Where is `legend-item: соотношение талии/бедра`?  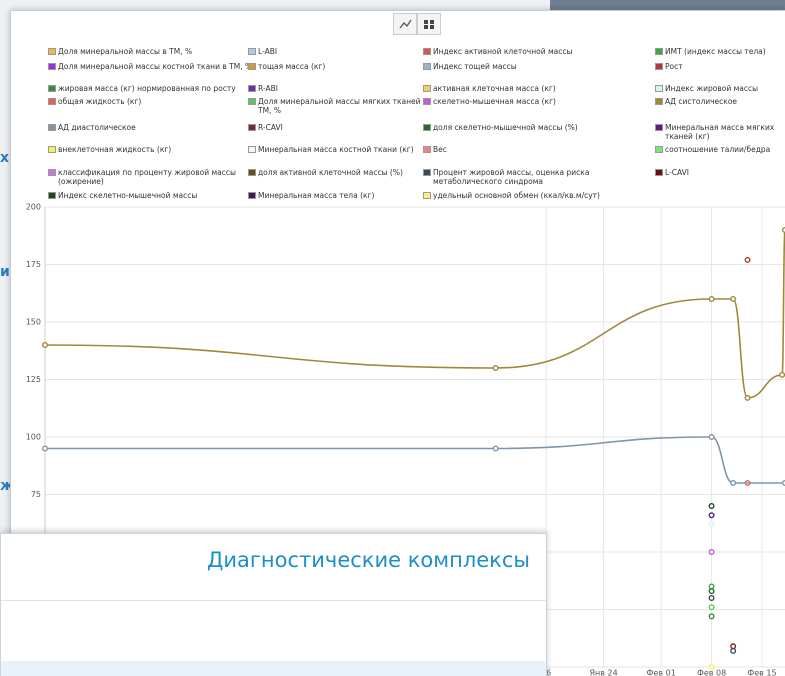 legend-item: соотношение талии/бедра is located at coordinates (720, 149).